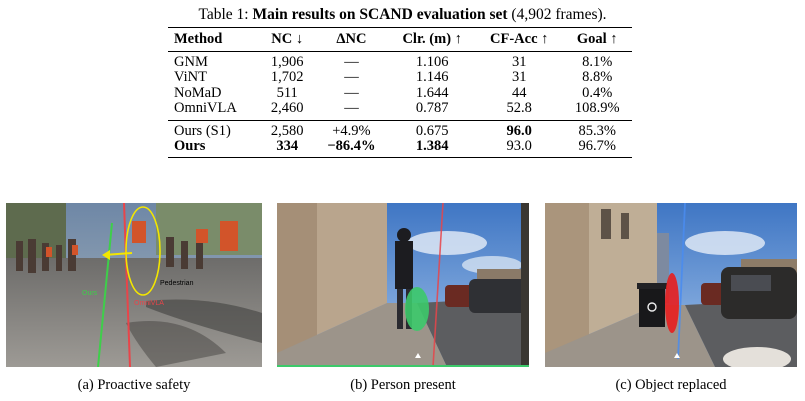 Image resolution: width=805 pixels, height=401 pixels. I want to click on cell: 85.3%, so click(597, 130).